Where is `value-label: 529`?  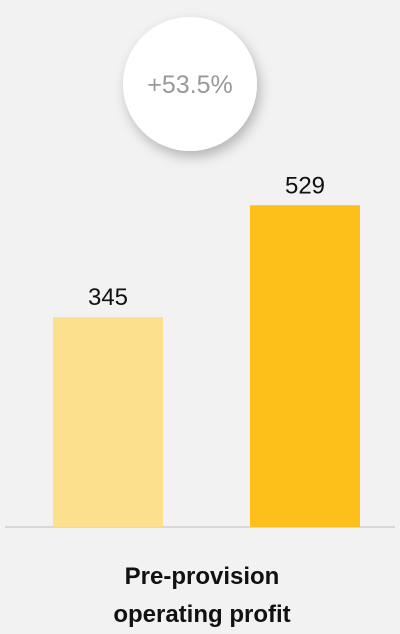 value-label: 529 is located at coordinates (305, 185).